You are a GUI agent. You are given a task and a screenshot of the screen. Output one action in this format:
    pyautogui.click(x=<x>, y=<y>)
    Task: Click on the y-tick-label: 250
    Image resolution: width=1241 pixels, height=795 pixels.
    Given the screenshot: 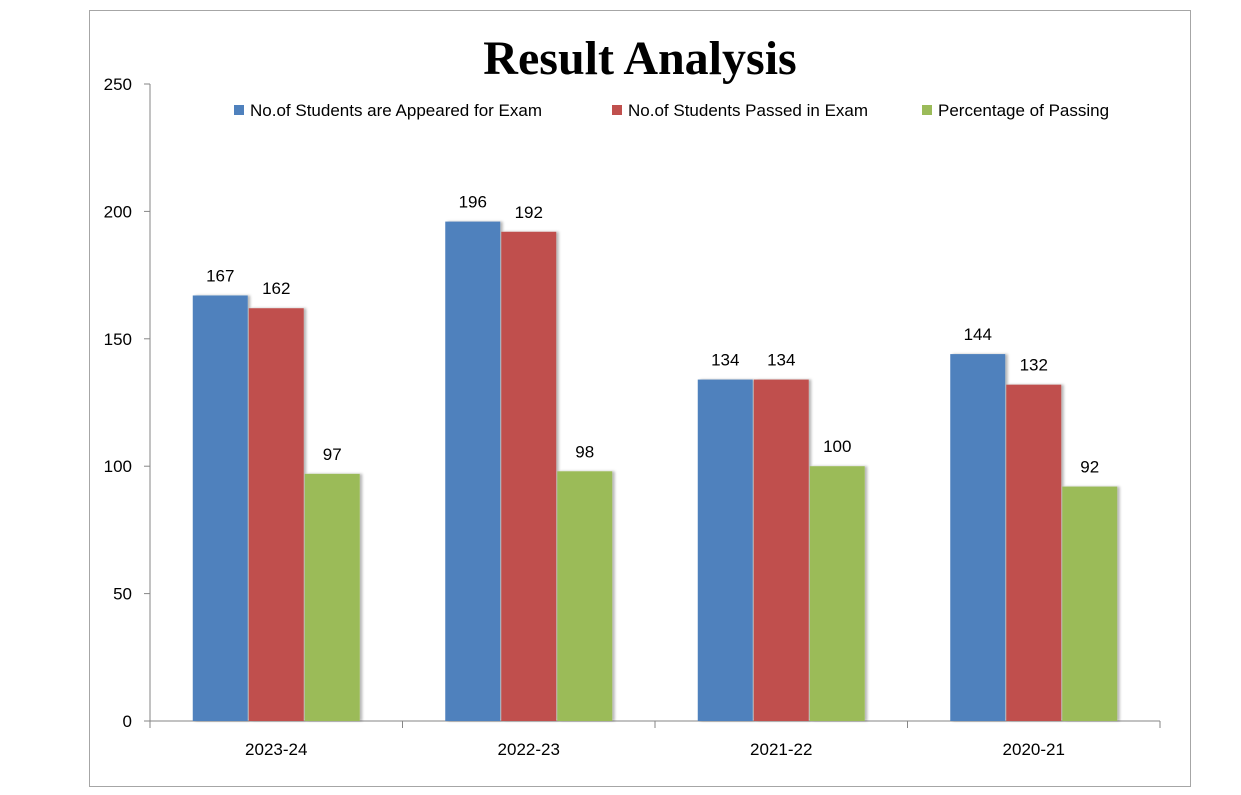 What is the action you would take?
    pyautogui.click(x=118, y=84)
    